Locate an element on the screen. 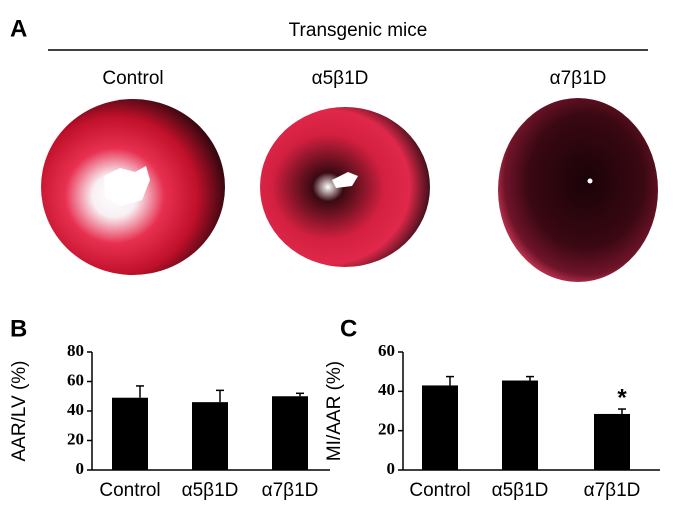 The width and height of the screenshot is (678, 512). column-label: Control is located at coordinates (132, 78).